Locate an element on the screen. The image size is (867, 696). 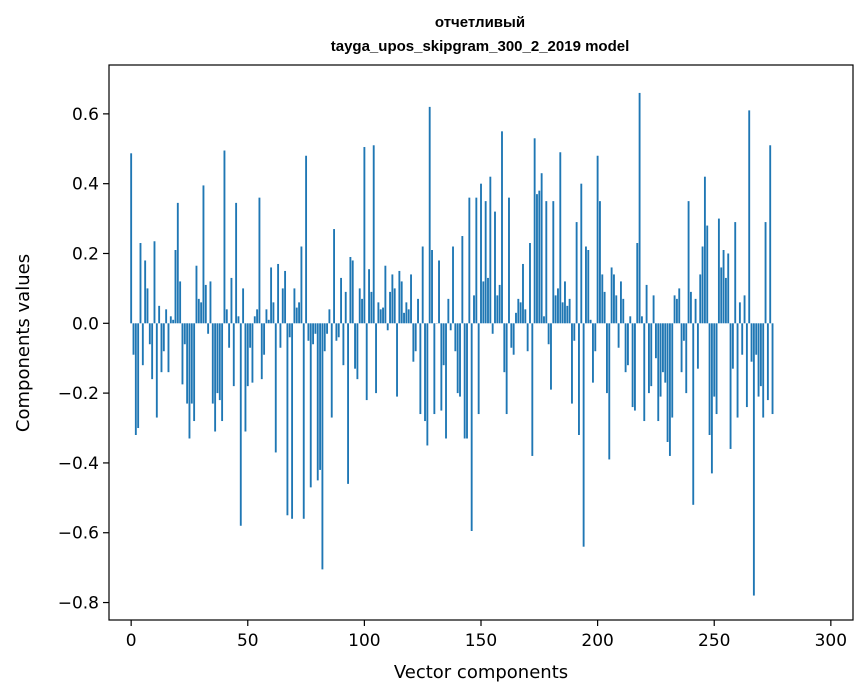
y-axis-ticks: −0.8 −0.6 −0.4 −0.2 0.0 0.2 0.4 0.6 is located at coordinates (83, 359).